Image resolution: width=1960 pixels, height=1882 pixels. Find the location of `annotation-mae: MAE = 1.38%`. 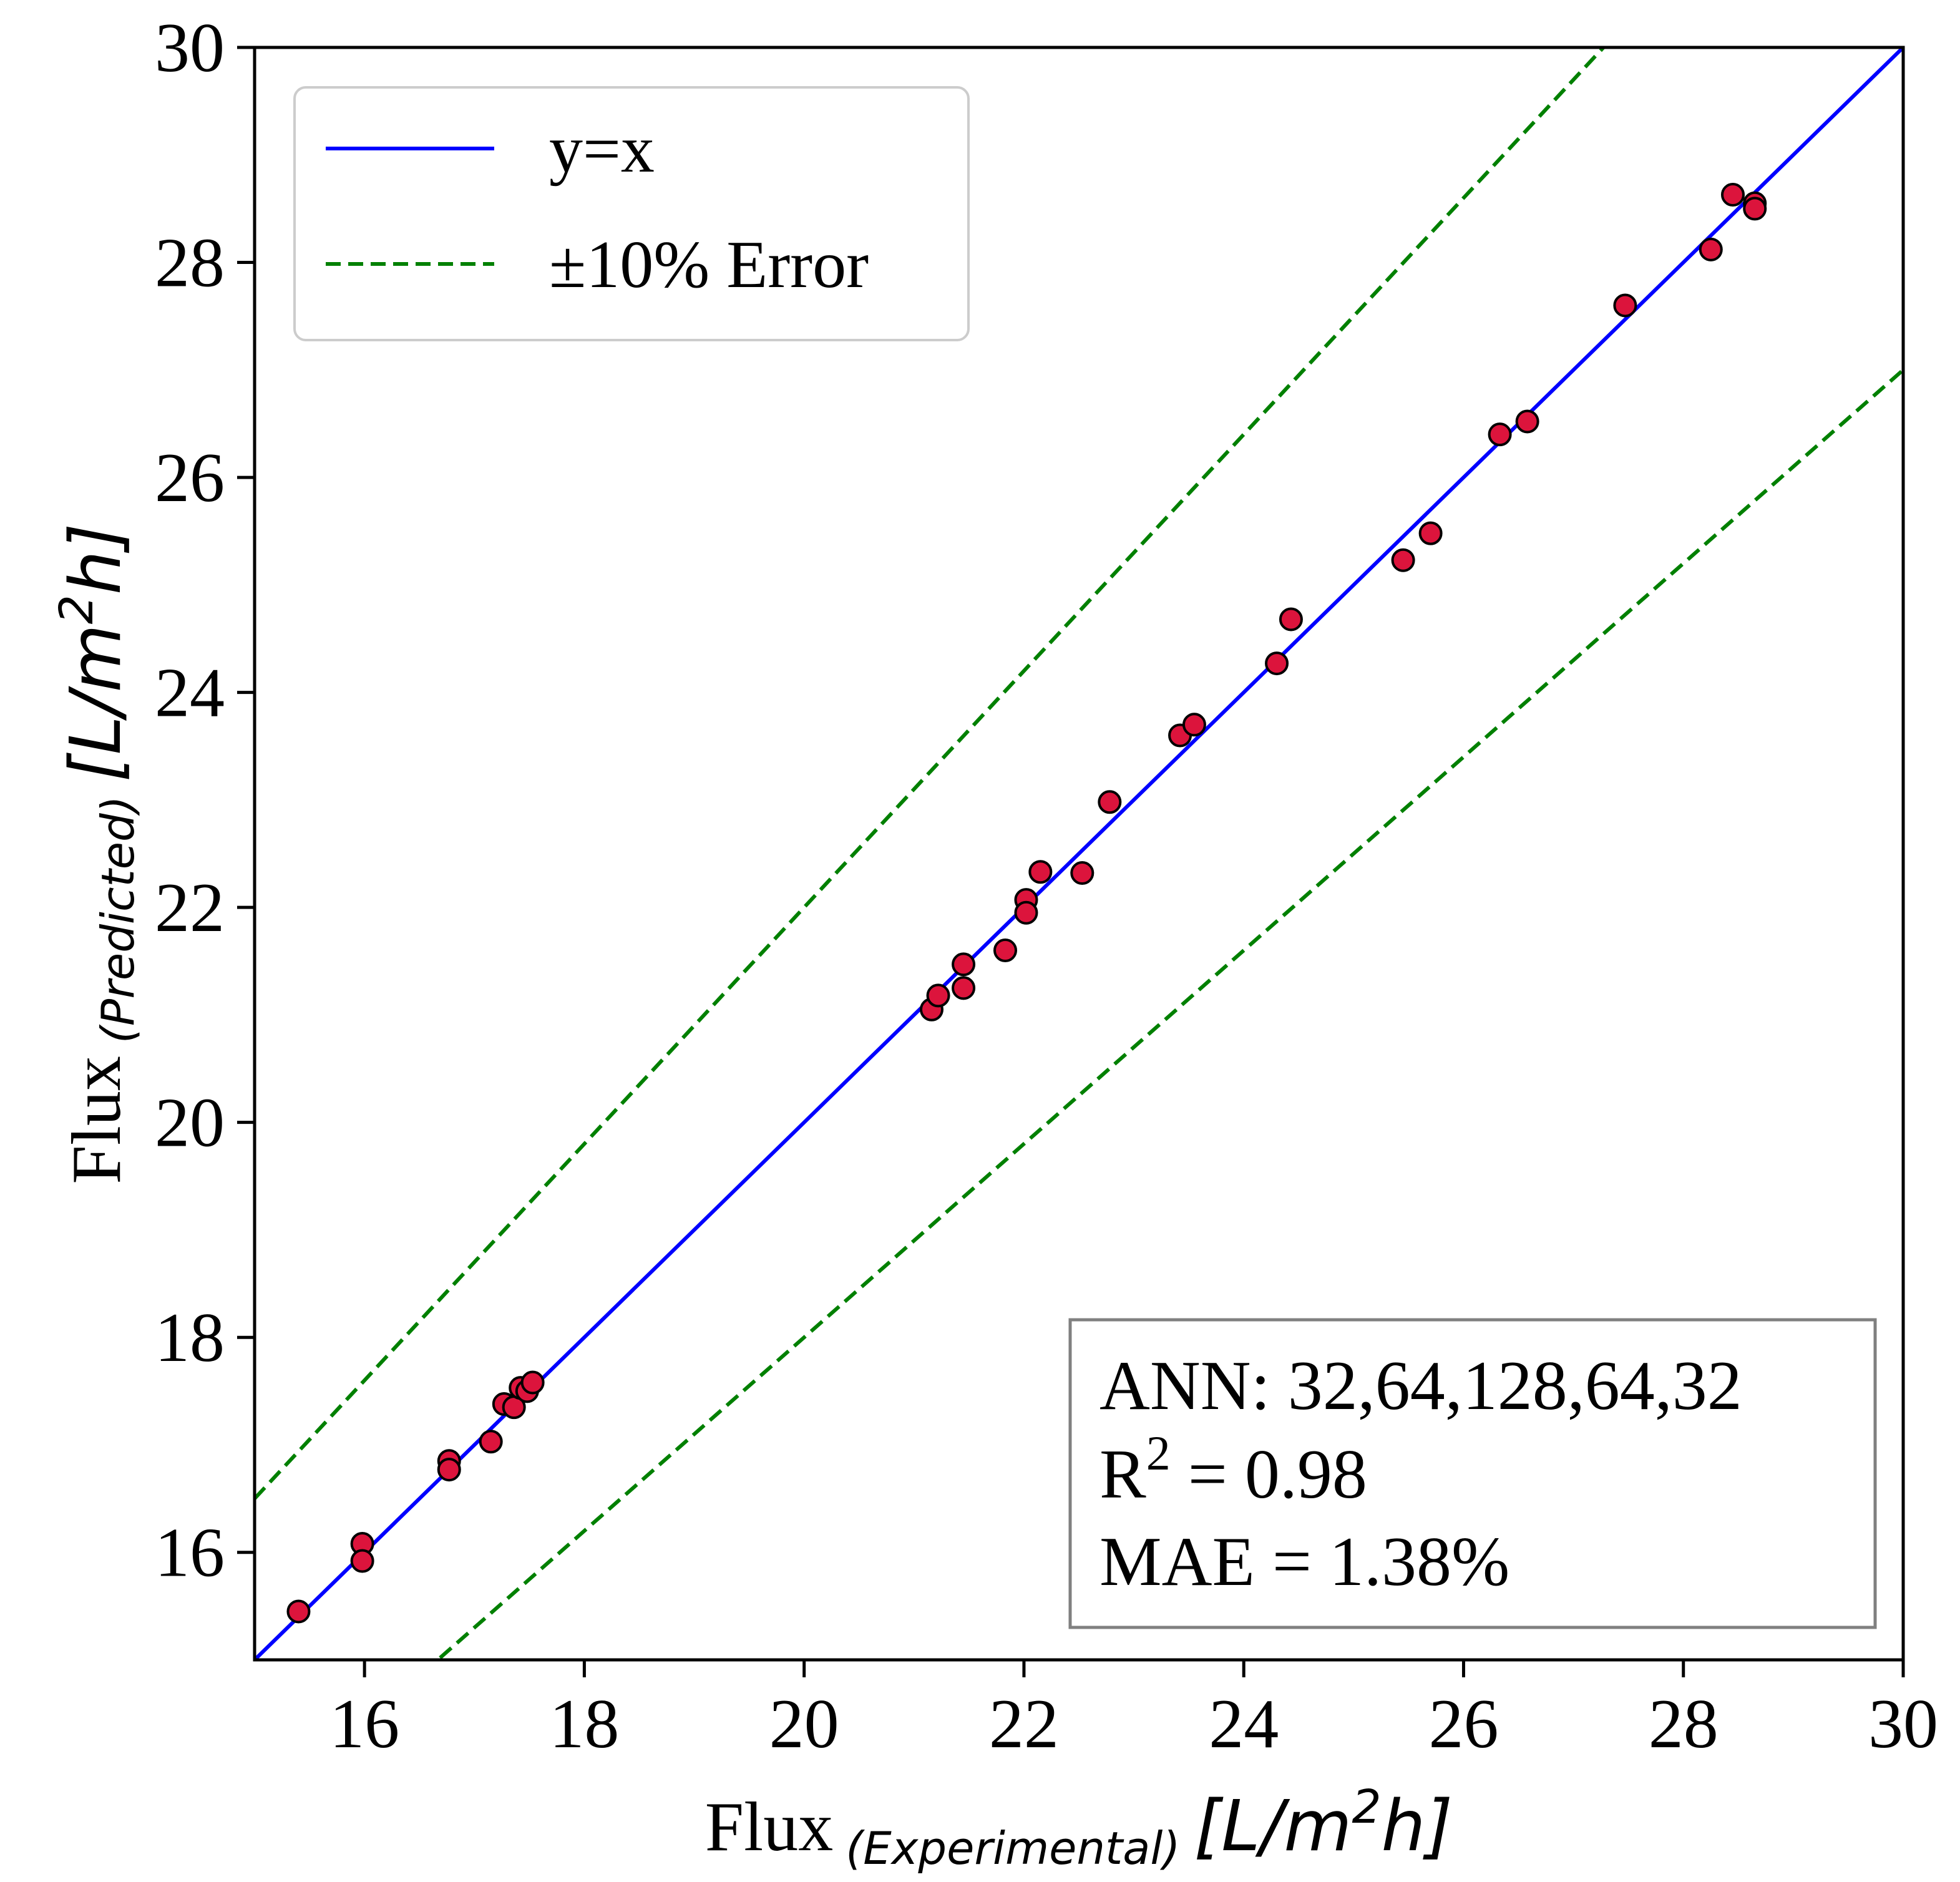

annotation-mae: MAE = 1.38% is located at coordinates (1304, 1562).